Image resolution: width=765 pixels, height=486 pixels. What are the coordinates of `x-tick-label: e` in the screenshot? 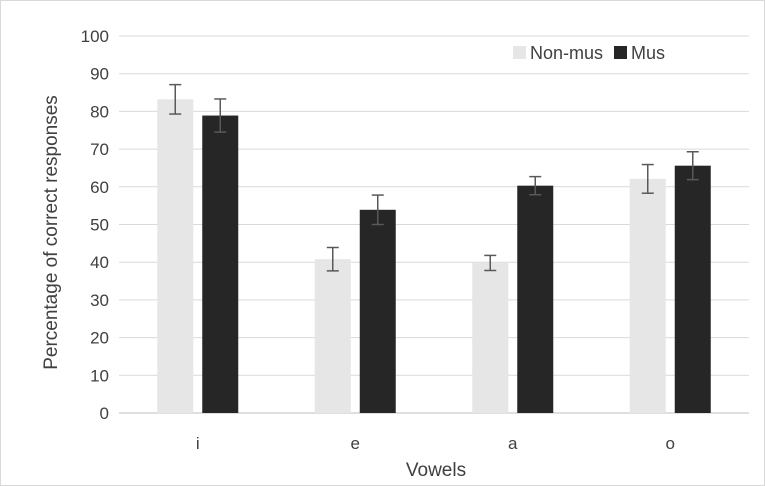 It's located at (355, 443).